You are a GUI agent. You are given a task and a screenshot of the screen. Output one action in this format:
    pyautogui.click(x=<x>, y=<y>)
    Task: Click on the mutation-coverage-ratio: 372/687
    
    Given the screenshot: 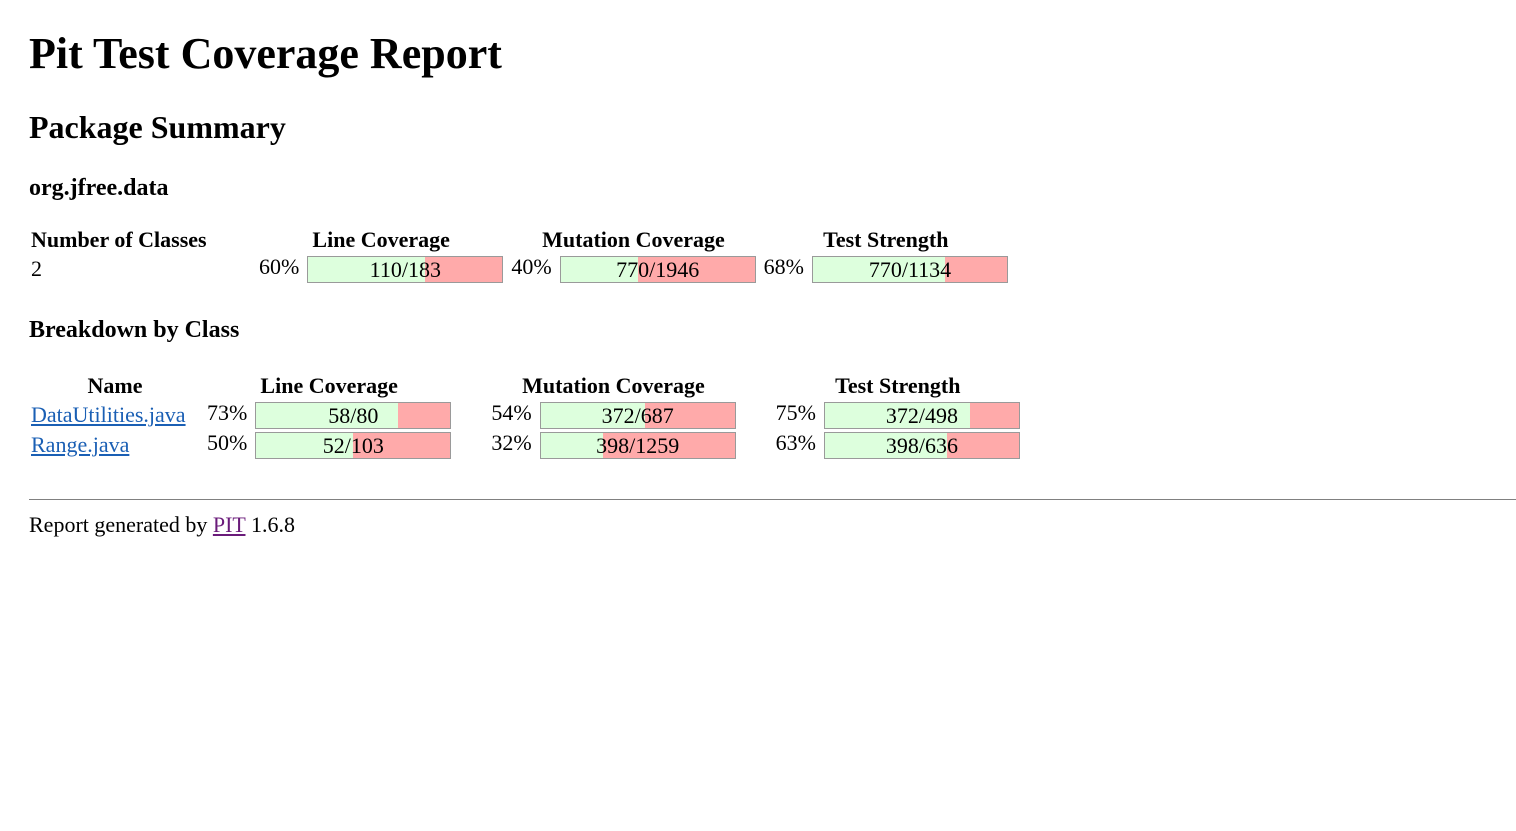 What is the action you would take?
    pyautogui.click(x=637, y=415)
    